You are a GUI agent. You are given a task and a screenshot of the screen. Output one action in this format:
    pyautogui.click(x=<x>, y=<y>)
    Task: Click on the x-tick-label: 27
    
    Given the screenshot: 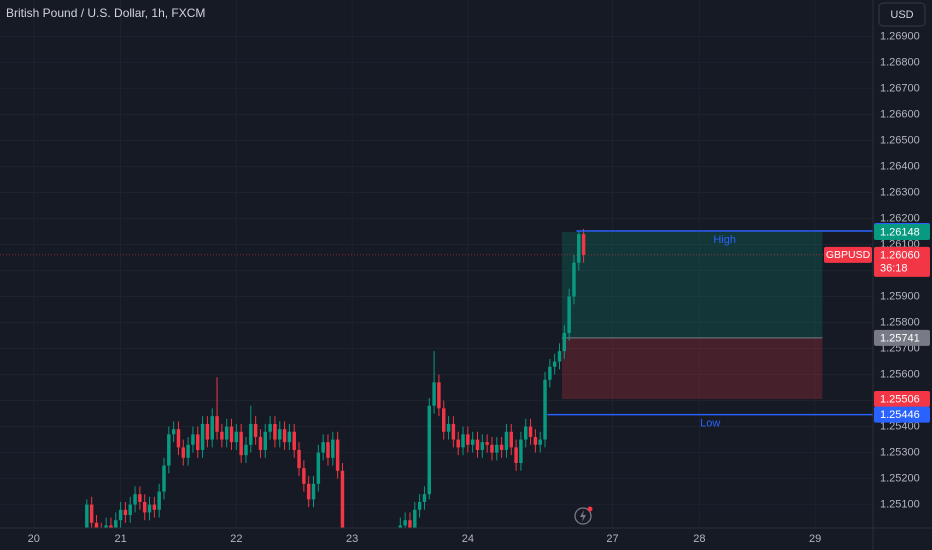 What is the action you would take?
    pyautogui.click(x=612, y=539)
    